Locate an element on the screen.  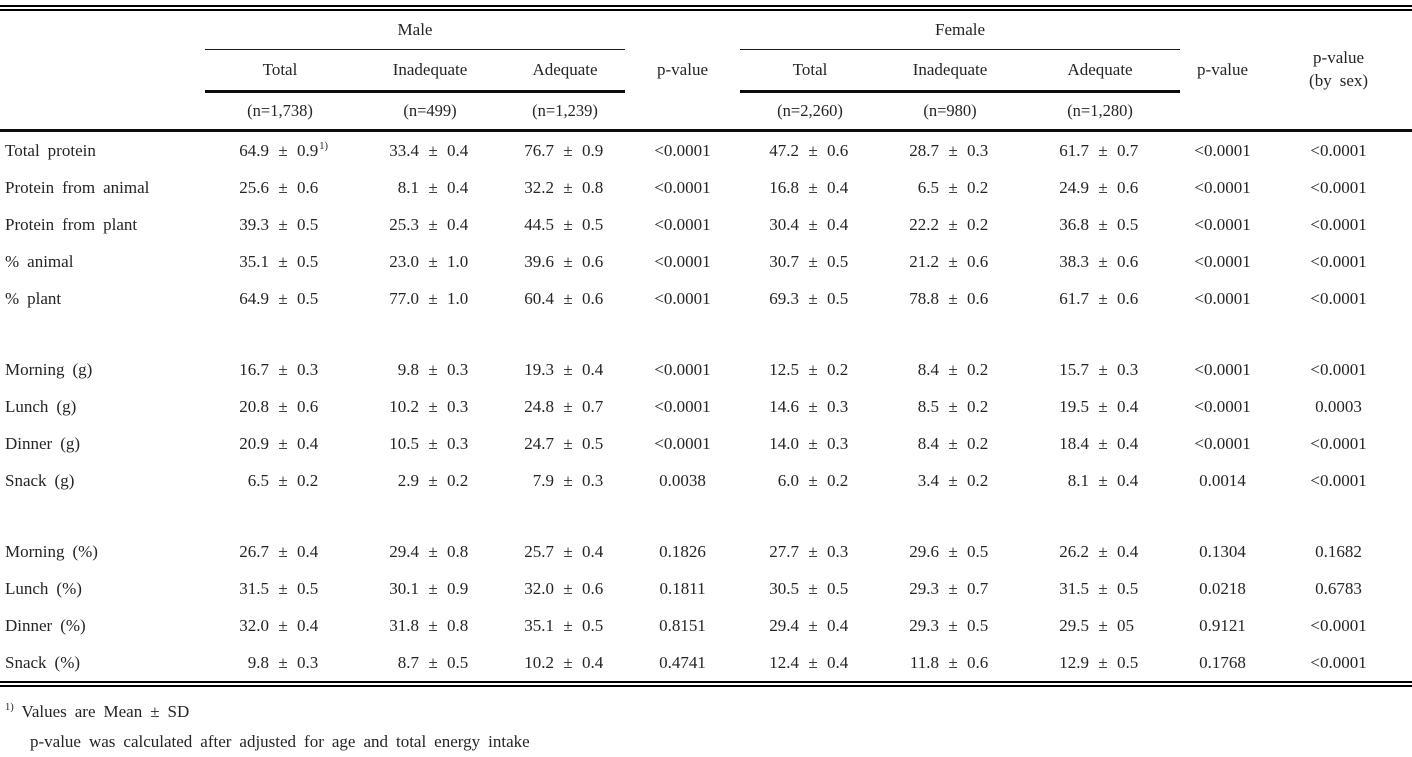
male-group-header: Male is located at coordinates (415, 29).